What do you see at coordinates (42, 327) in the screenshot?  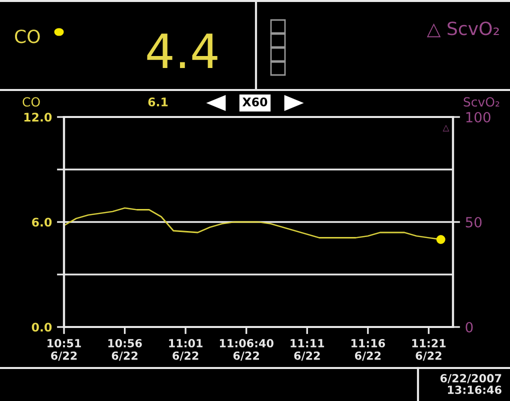 I see `y-tick-label: 0.0` at bounding box center [42, 327].